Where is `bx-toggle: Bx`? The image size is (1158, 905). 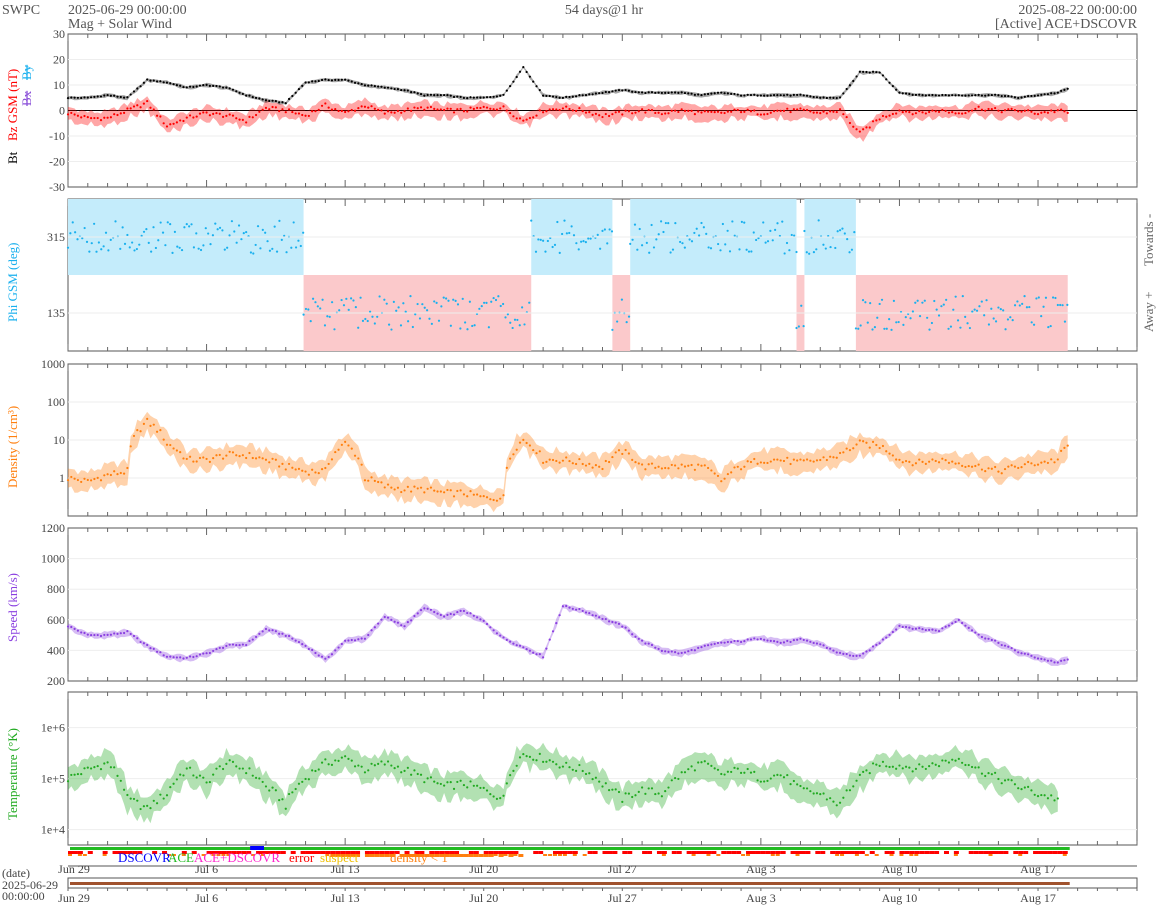
bx-toggle: Bx is located at coordinates (26, 98).